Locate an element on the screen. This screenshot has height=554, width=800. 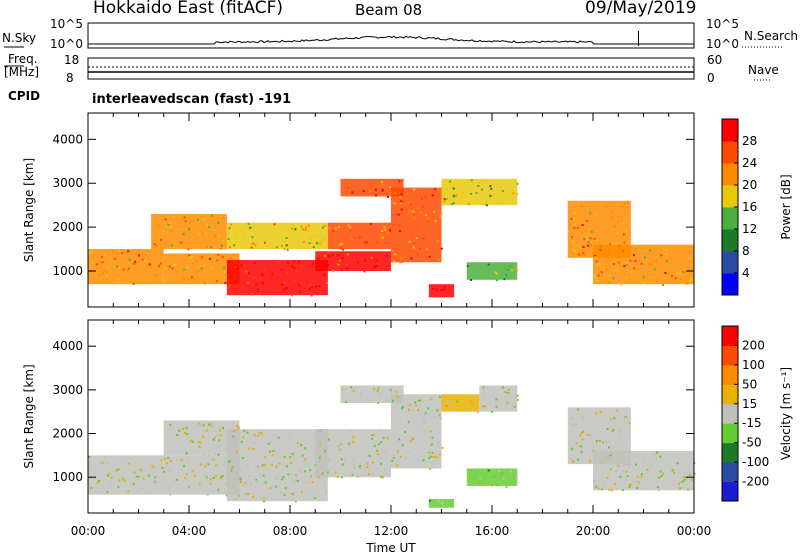
power-colorbar-swatch is located at coordinates (730, 174).